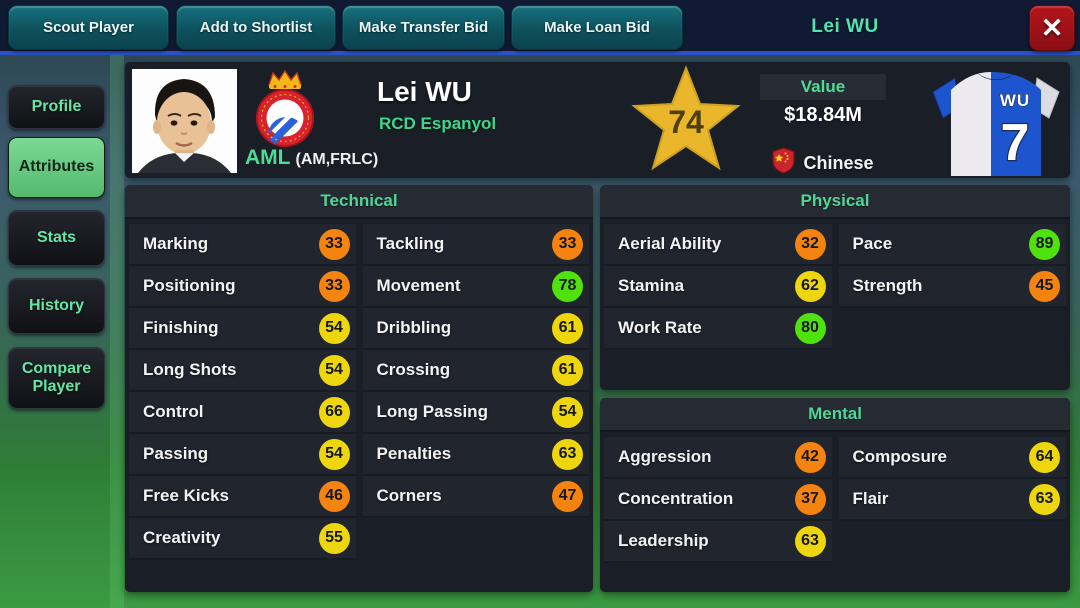 This screenshot has height=608, width=1080. What do you see at coordinates (88, 27) in the screenshot?
I see `scout-player-button: Scout Player` at bounding box center [88, 27].